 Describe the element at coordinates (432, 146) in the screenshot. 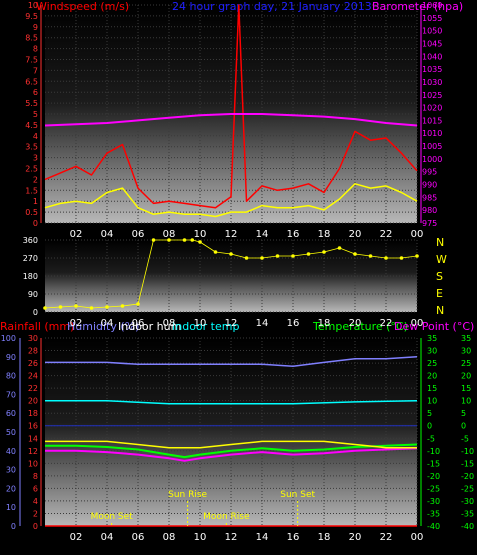

I see `barometer-tick-label: 1005` at that location.